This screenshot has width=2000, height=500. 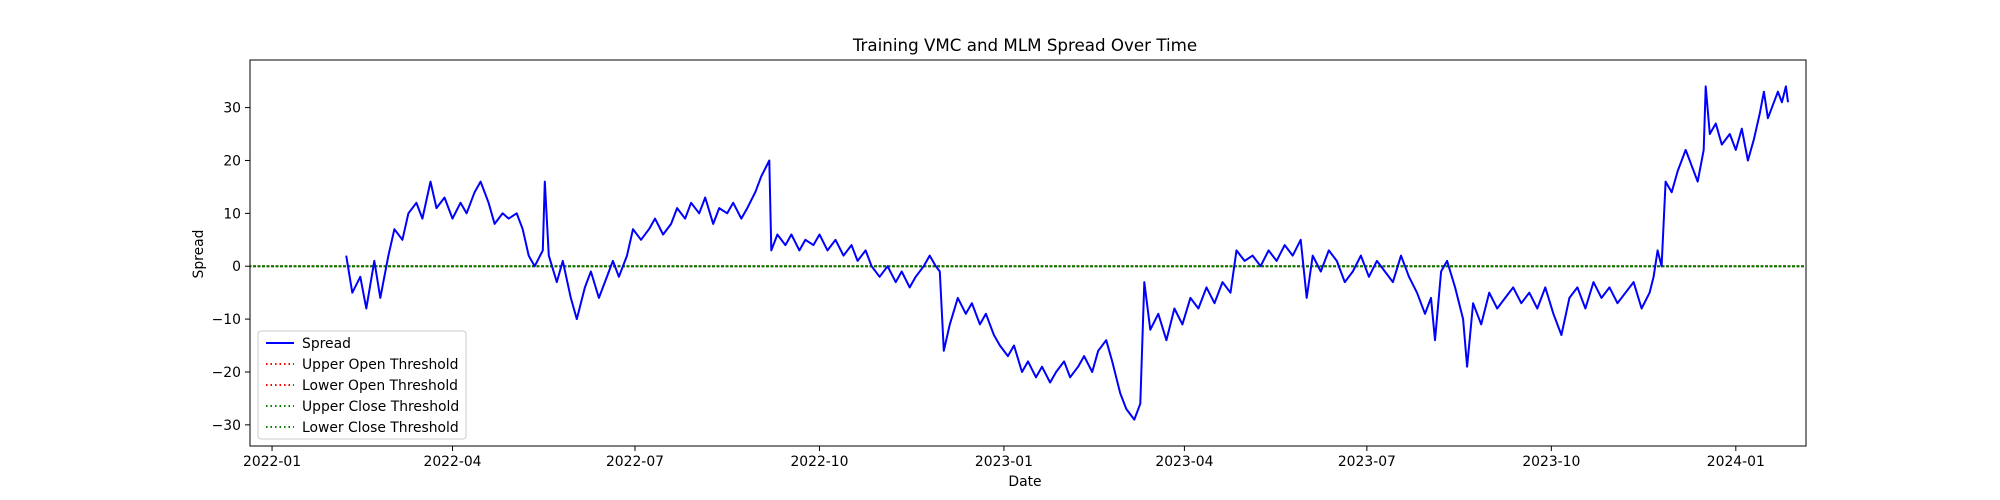 What do you see at coordinates (1184, 462) in the screenshot?
I see `x-tick-label: 2023-04` at bounding box center [1184, 462].